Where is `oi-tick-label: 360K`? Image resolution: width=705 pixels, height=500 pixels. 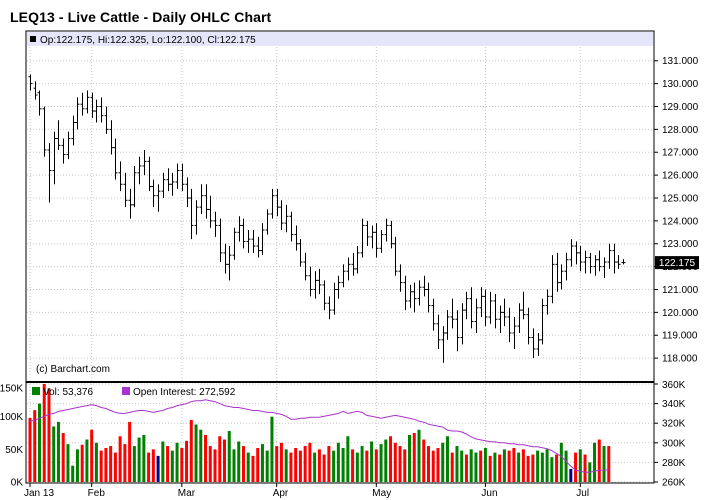 oi-tick-label: 360K is located at coordinates (674, 385).